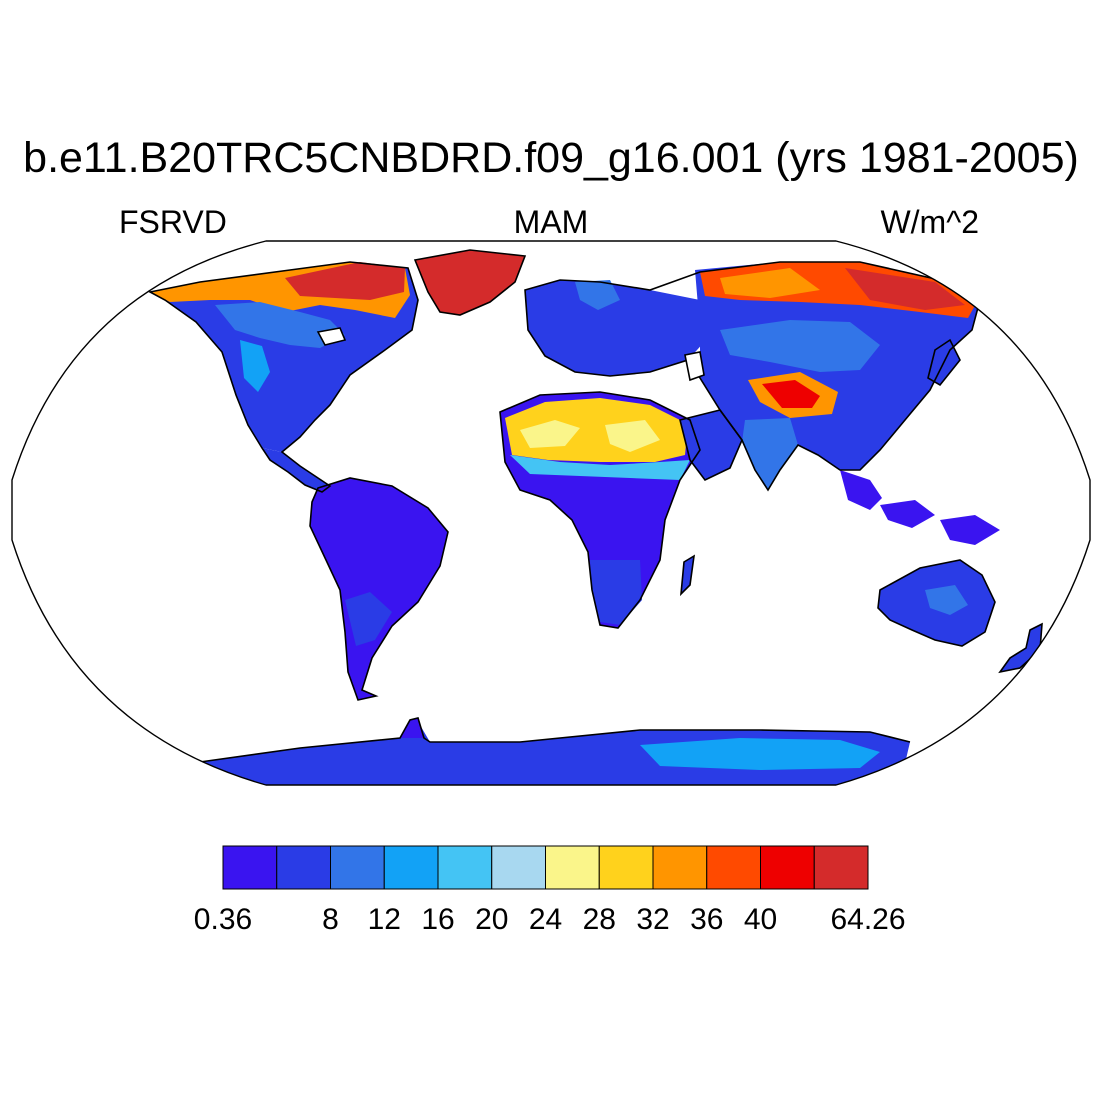  Describe the element at coordinates (330, 919) in the screenshot. I see `colorbar-tick-label: 8` at that location.